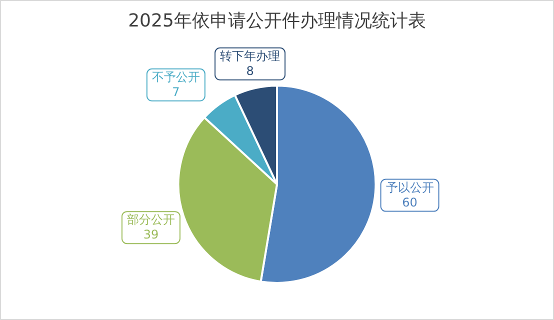 The height and width of the screenshot is (320, 554). I want to click on slice-label: 部分公开, so click(150, 219).